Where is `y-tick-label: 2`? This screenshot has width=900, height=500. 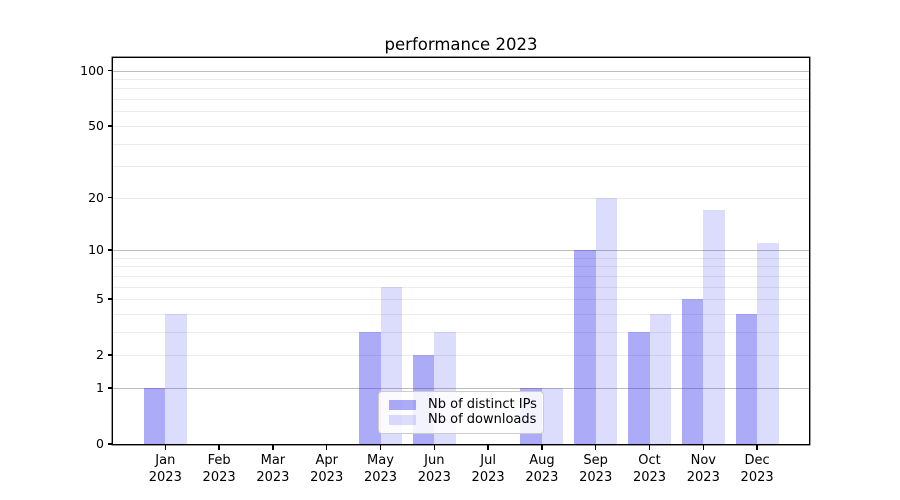
y-tick-label: 2 is located at coordinates (100, 355).